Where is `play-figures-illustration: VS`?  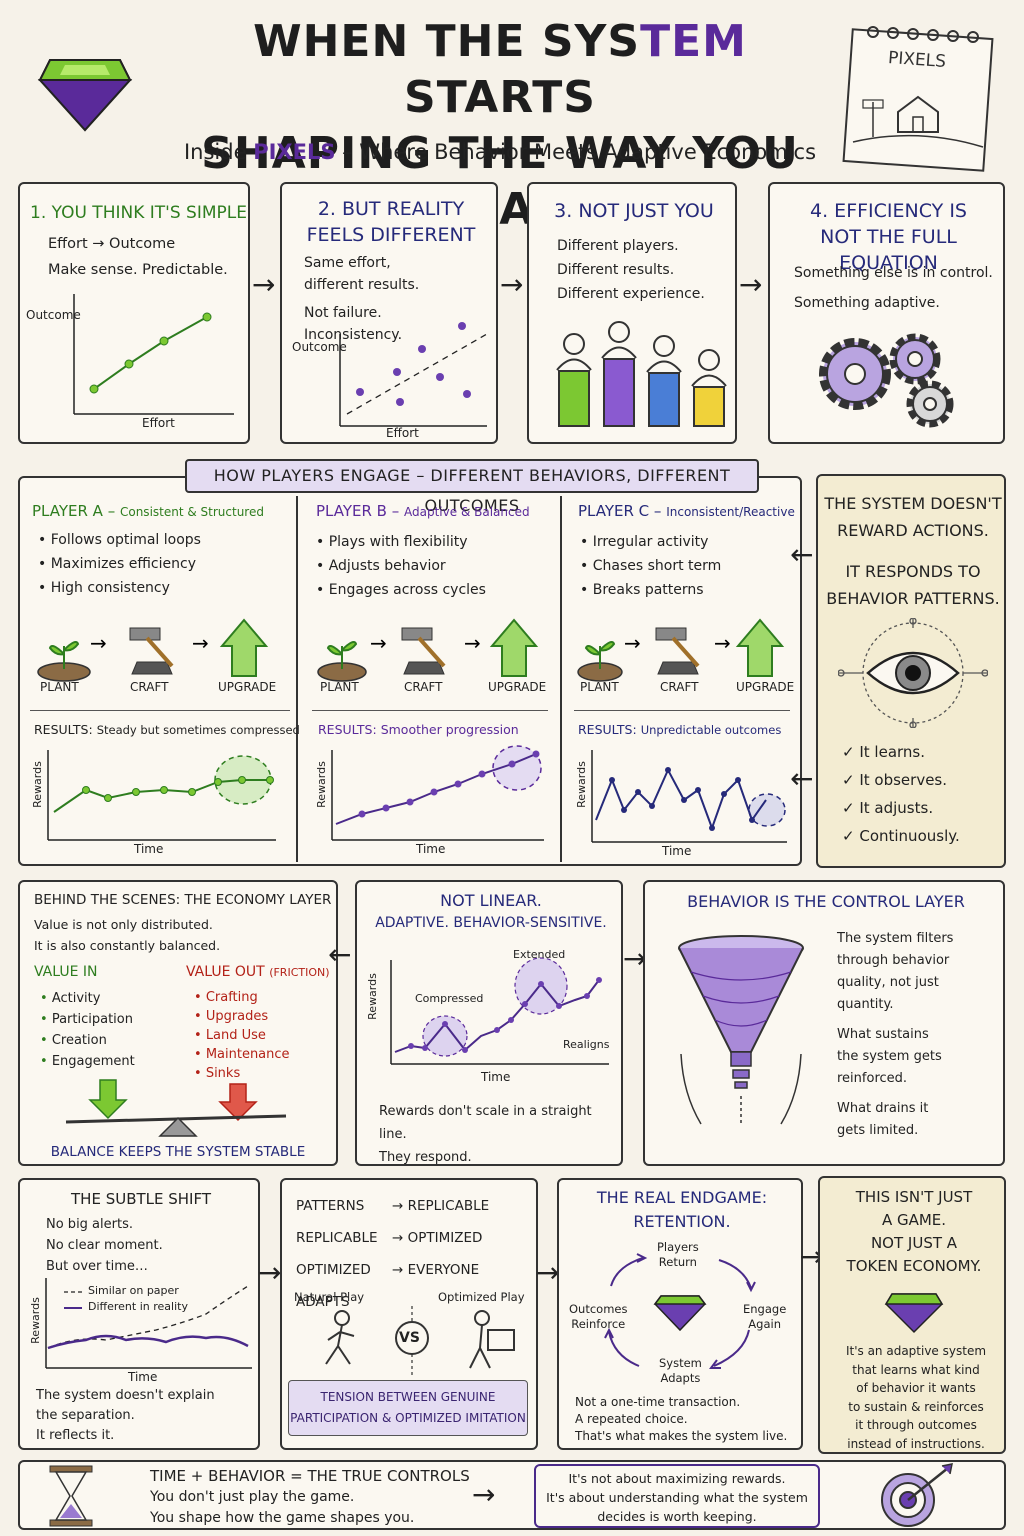
play-figures-illustration: VS is located at coordinates (412, 1341).